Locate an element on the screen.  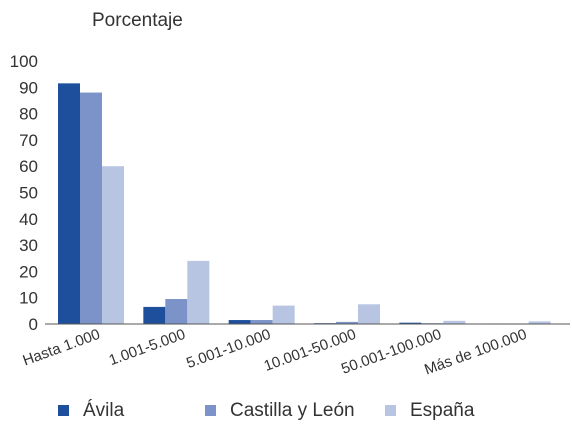
y-tick-label: 10 is located at coordinates (28, 298).